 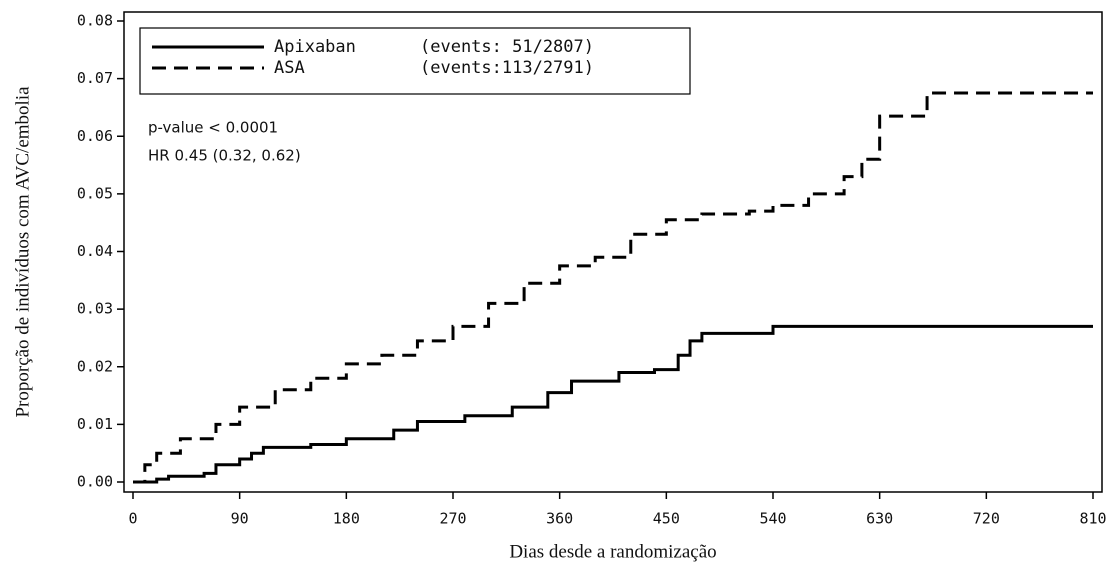 I want to click on x-tick-label: 90, so click(x=240, y=519).